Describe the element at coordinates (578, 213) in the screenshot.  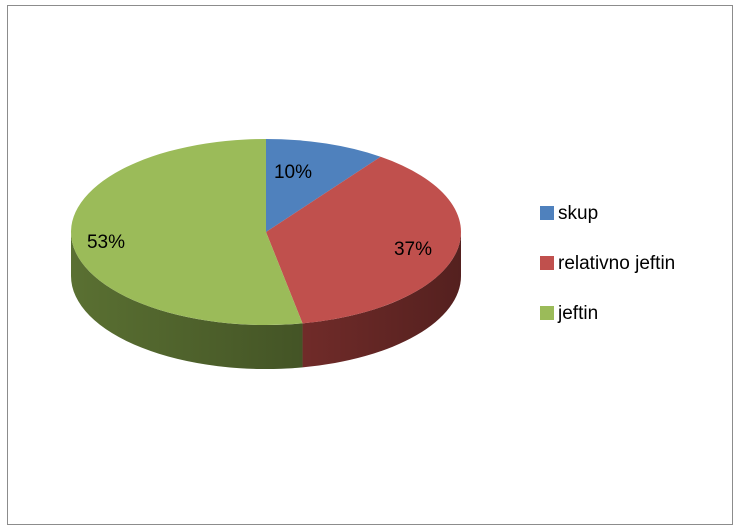
I see `legend-label-skup: skup` at that location.